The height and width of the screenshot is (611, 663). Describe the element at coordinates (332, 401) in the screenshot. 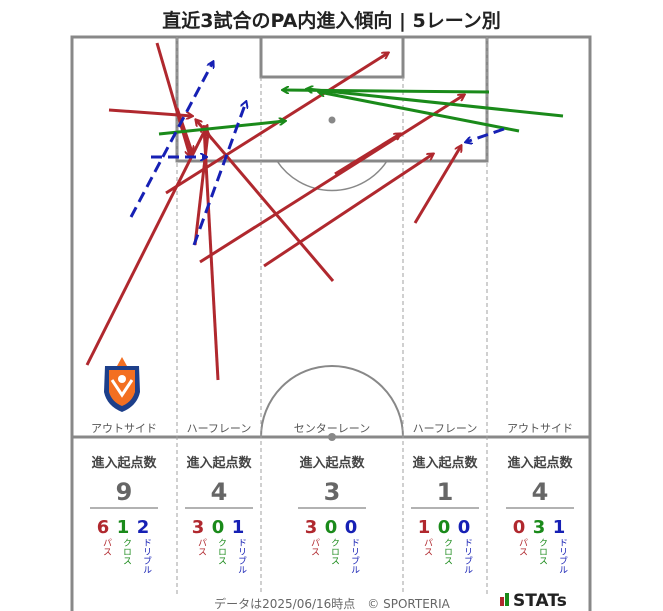

I see `center-circle` at that location.